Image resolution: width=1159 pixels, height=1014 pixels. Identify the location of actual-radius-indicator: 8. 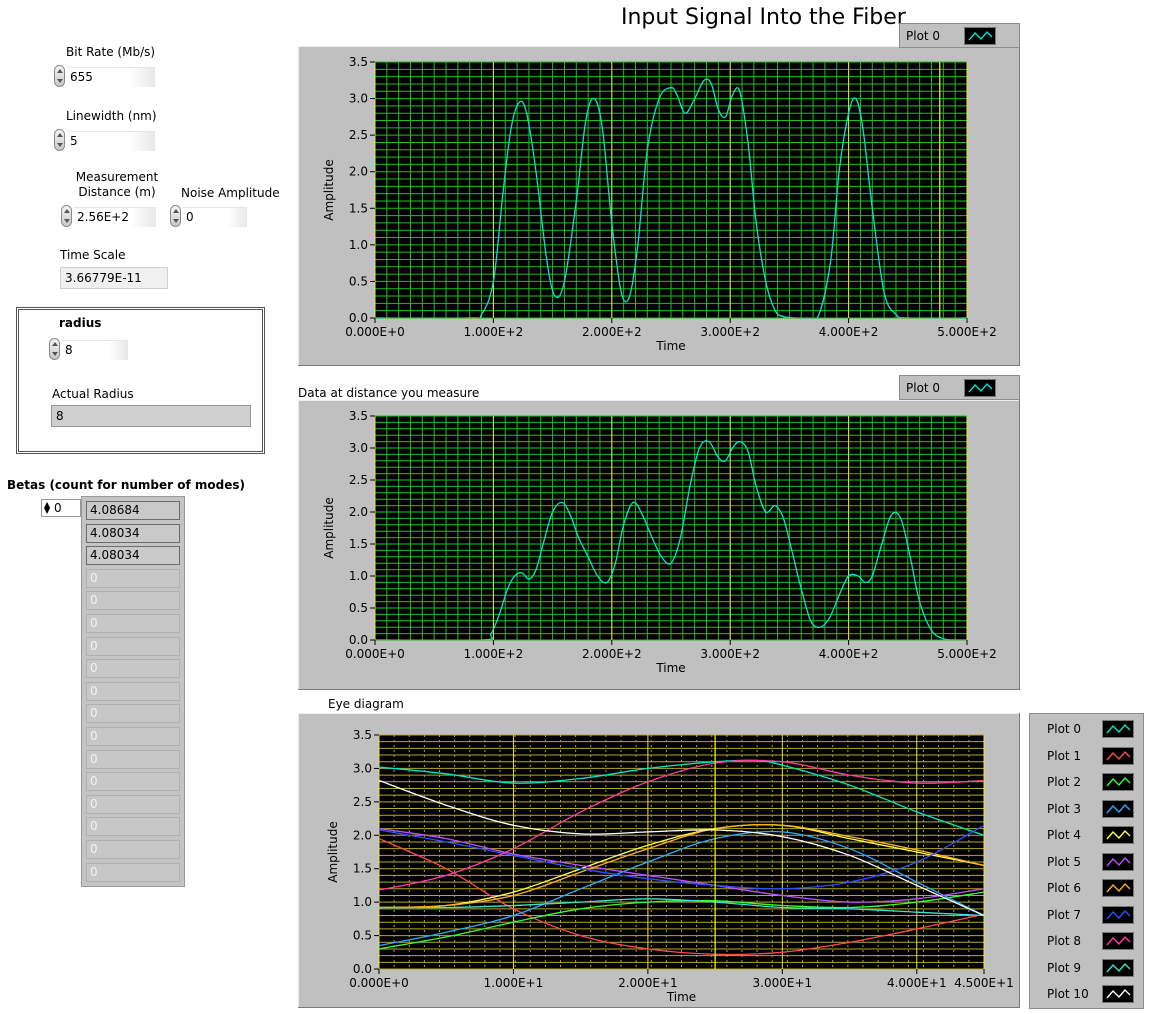
(151, 416).